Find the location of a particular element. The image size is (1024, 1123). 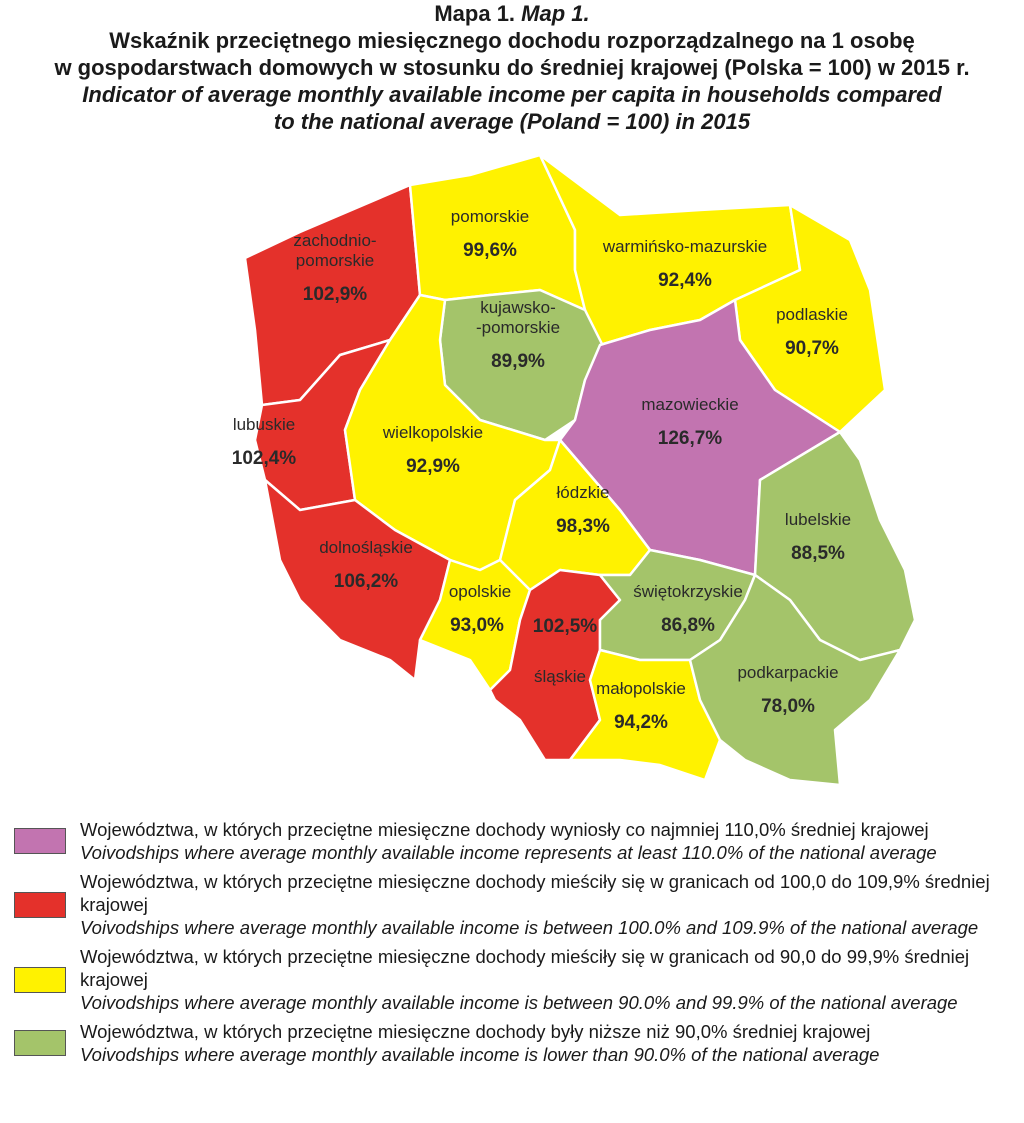

region-label: wielkopolskie 92,9% is located at coordinates (432, 450).